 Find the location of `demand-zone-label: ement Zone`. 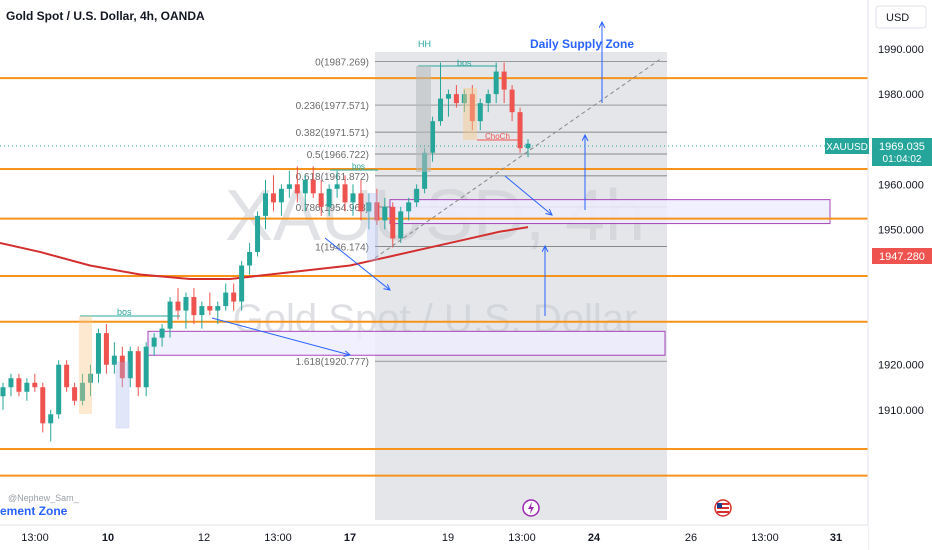

demand-zone-label: ement Zone is located at coordinates (34, 511).